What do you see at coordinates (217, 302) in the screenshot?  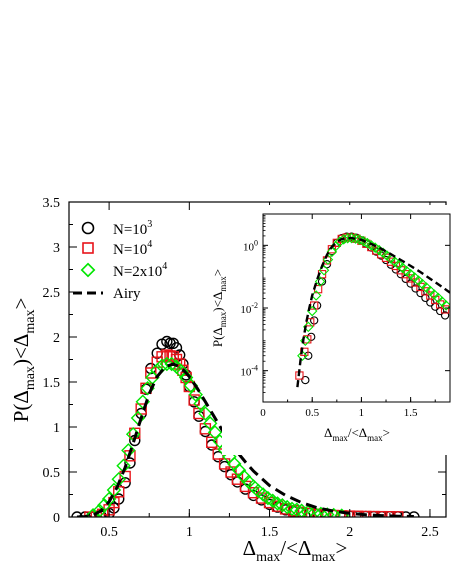 I see `inset-ylabel-part: )<Δ` at bounding box center [217, 302].